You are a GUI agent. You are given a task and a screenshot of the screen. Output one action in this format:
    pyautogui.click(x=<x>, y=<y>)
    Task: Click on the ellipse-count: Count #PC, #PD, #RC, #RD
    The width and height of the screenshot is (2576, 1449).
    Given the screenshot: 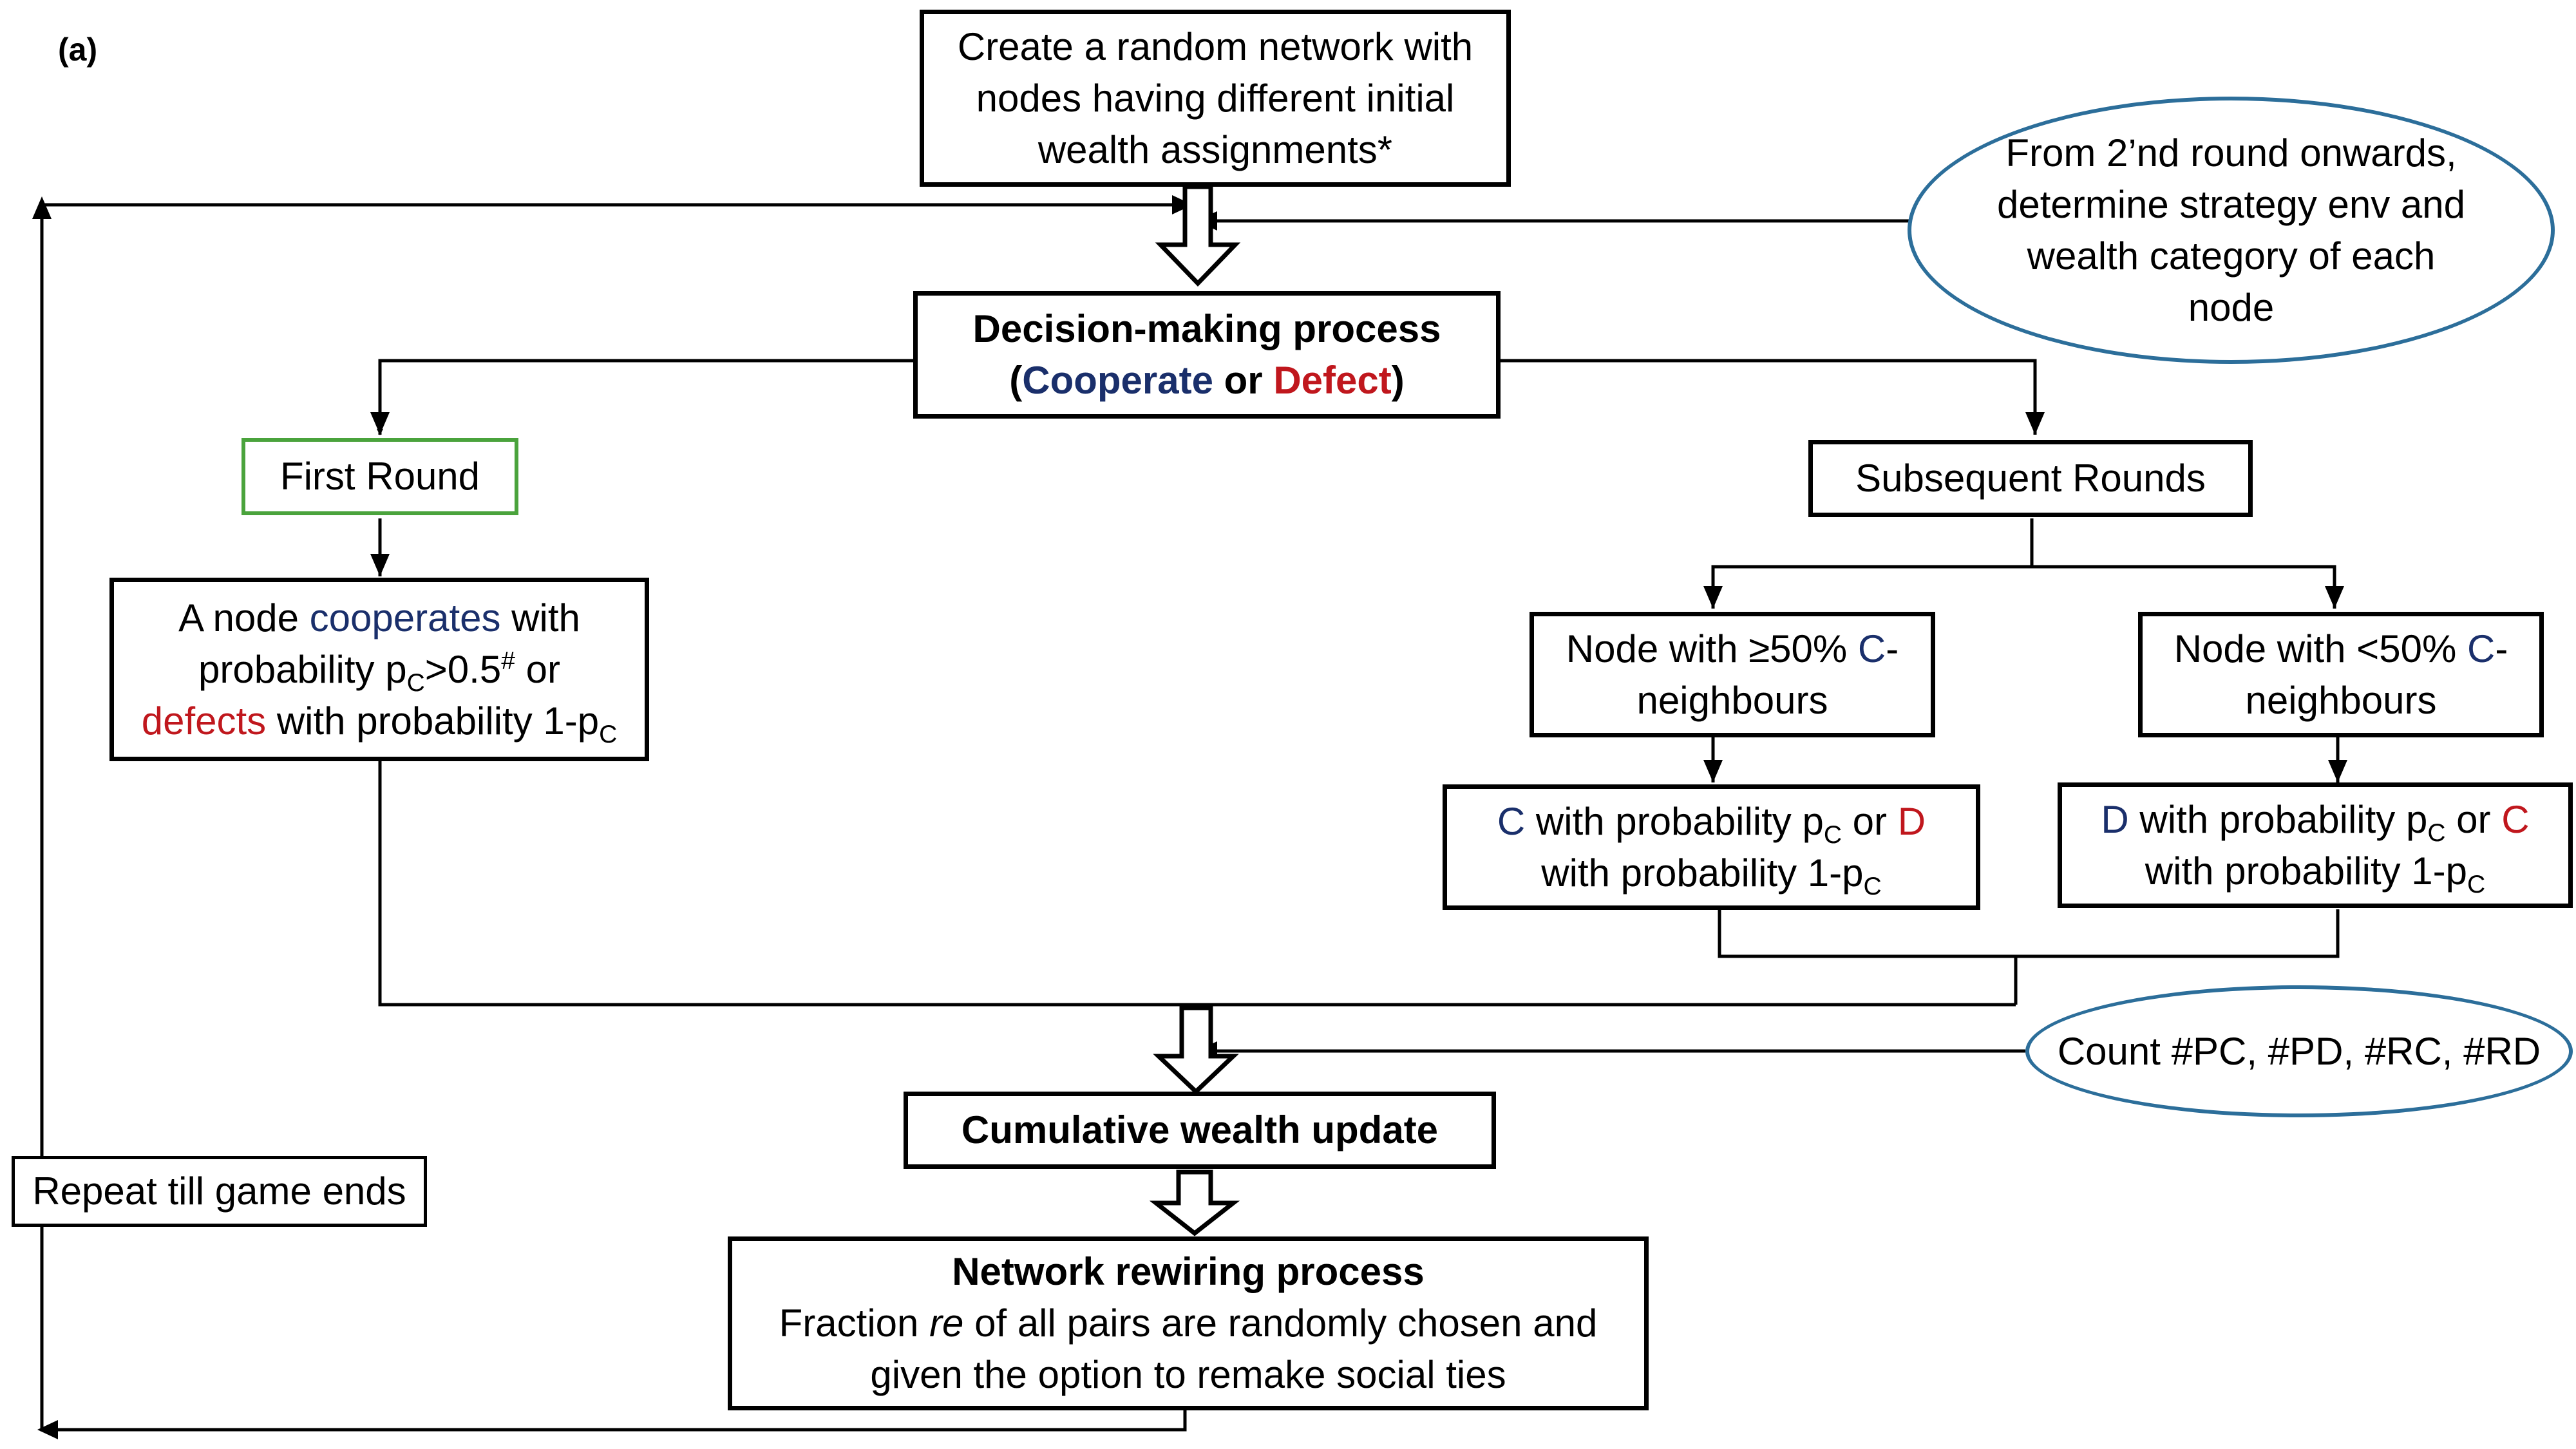 What is the action you would take?
    pyautogui.click(x=2299, y=1051)
    